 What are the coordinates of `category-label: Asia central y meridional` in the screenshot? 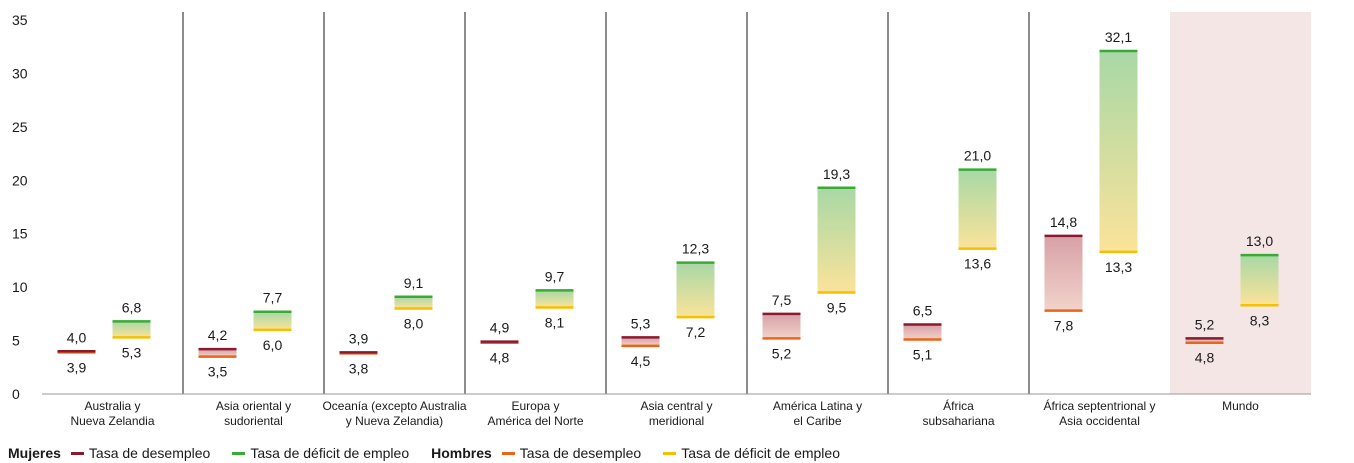 It's located at (676, 413).